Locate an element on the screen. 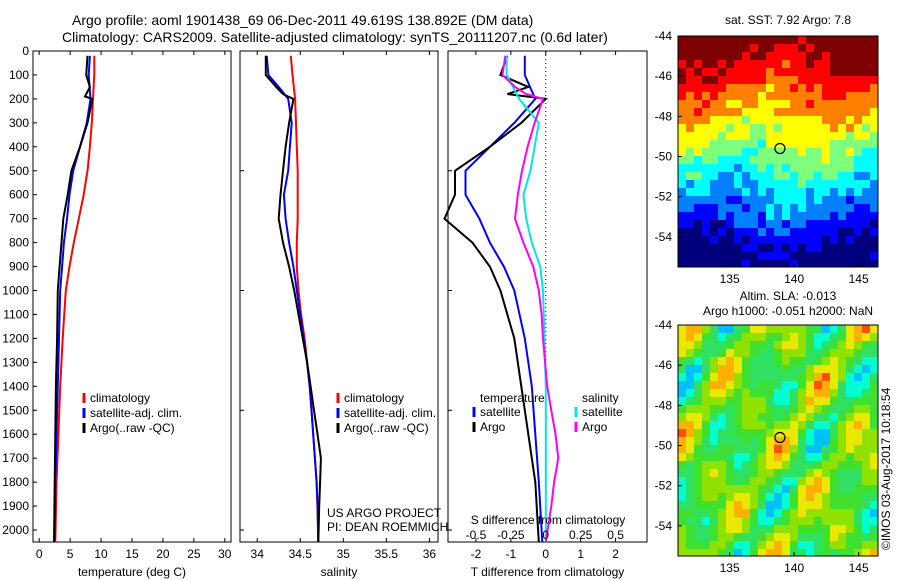 This screenshot has width=900, height=580. temperature-xtick-label: 25 is located at coordinates (194, 554).